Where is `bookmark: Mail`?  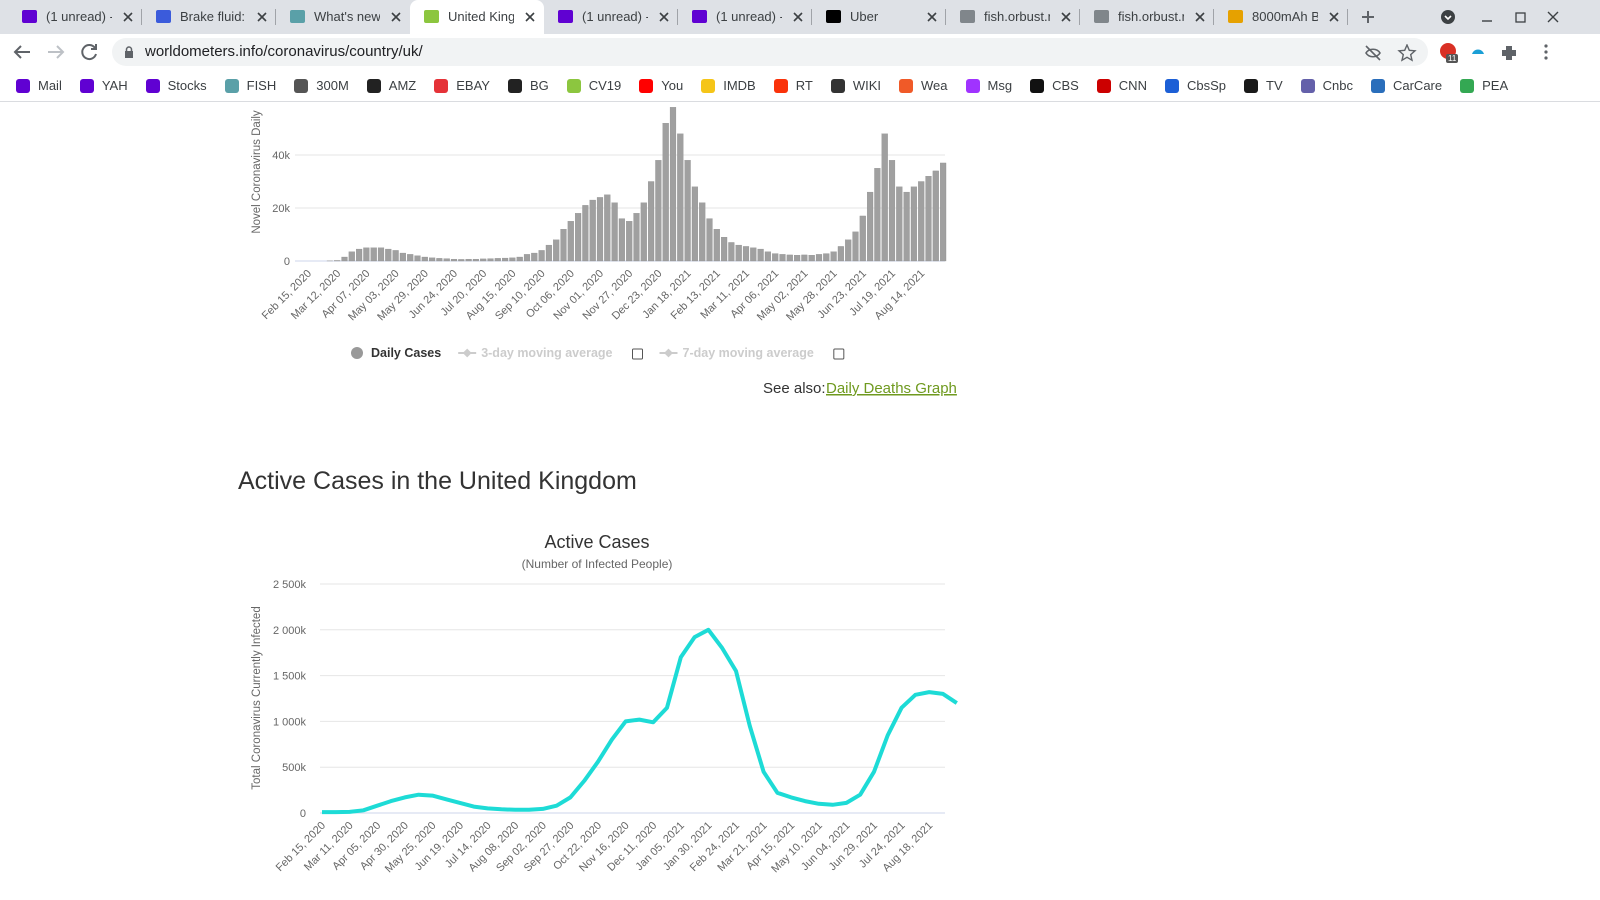
bookmark: Mail is located at coordinates (39, 85).